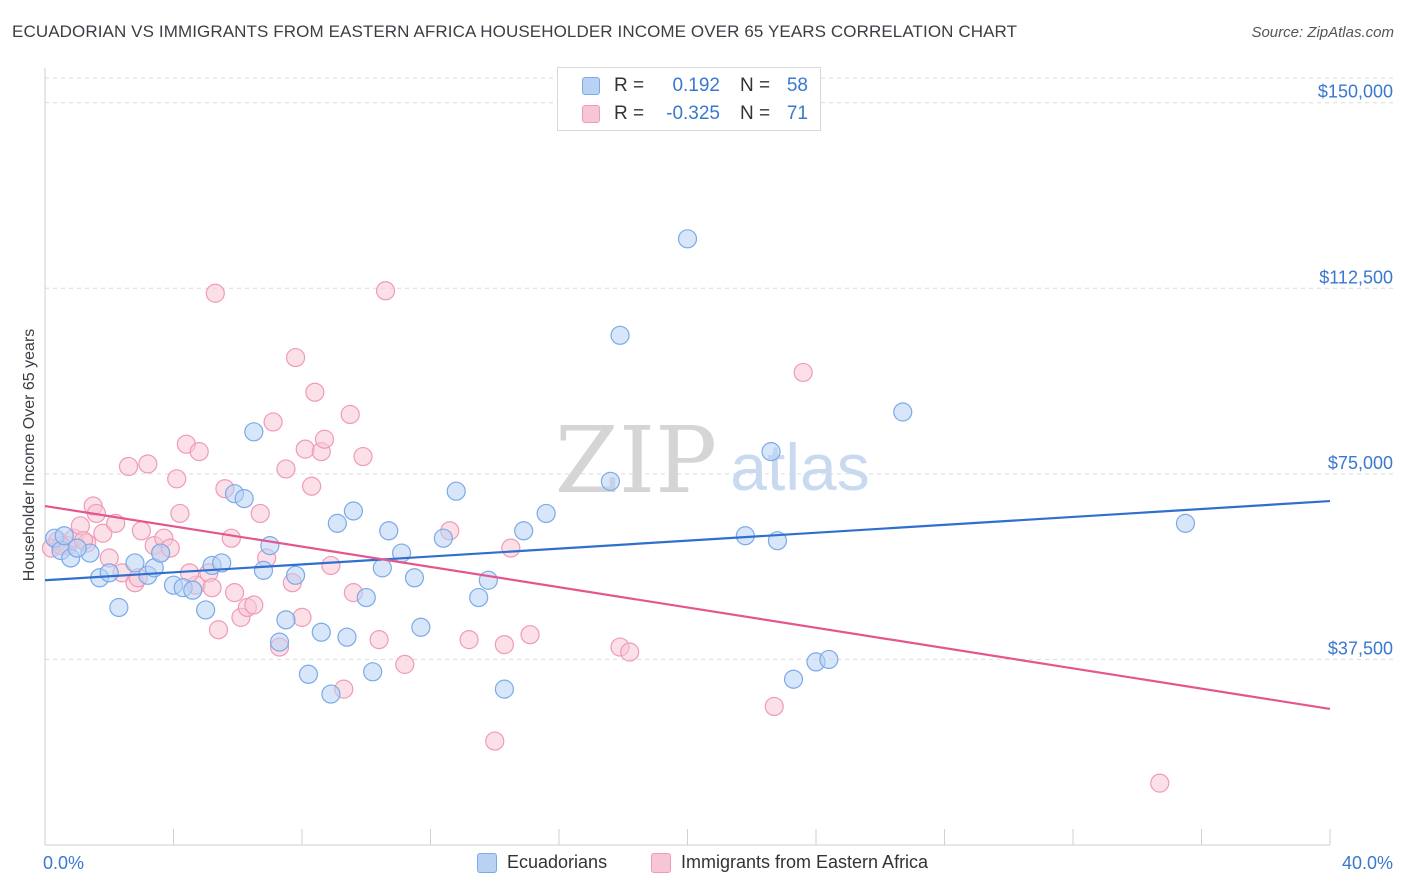 Image resolution: width=1406 pixels, height=892 pixels. What do you see at coordinates (1360, 648) in the screenshot?
I see `y-tick-label: $37,500` at bounding box center [1360, 648].